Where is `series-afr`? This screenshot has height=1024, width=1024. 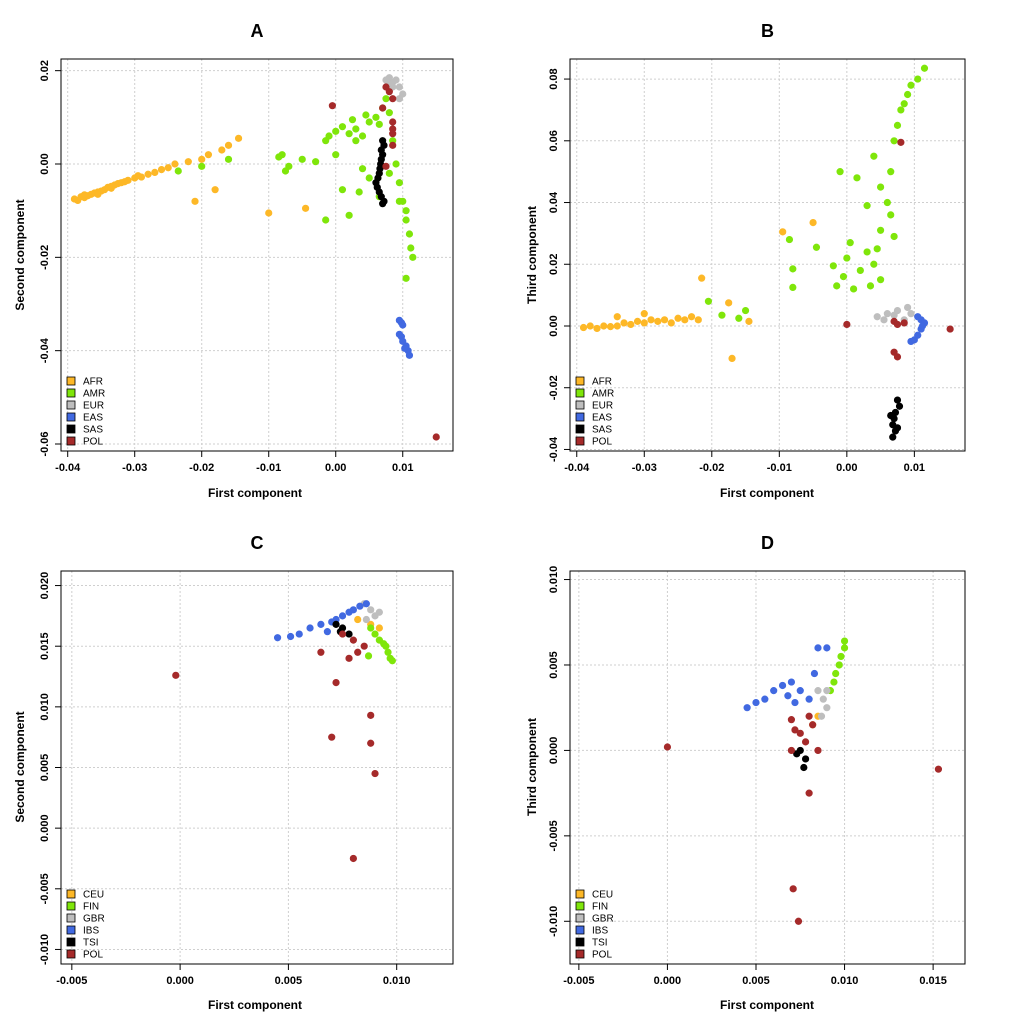
series-afr is located at coordinates (190, 175).